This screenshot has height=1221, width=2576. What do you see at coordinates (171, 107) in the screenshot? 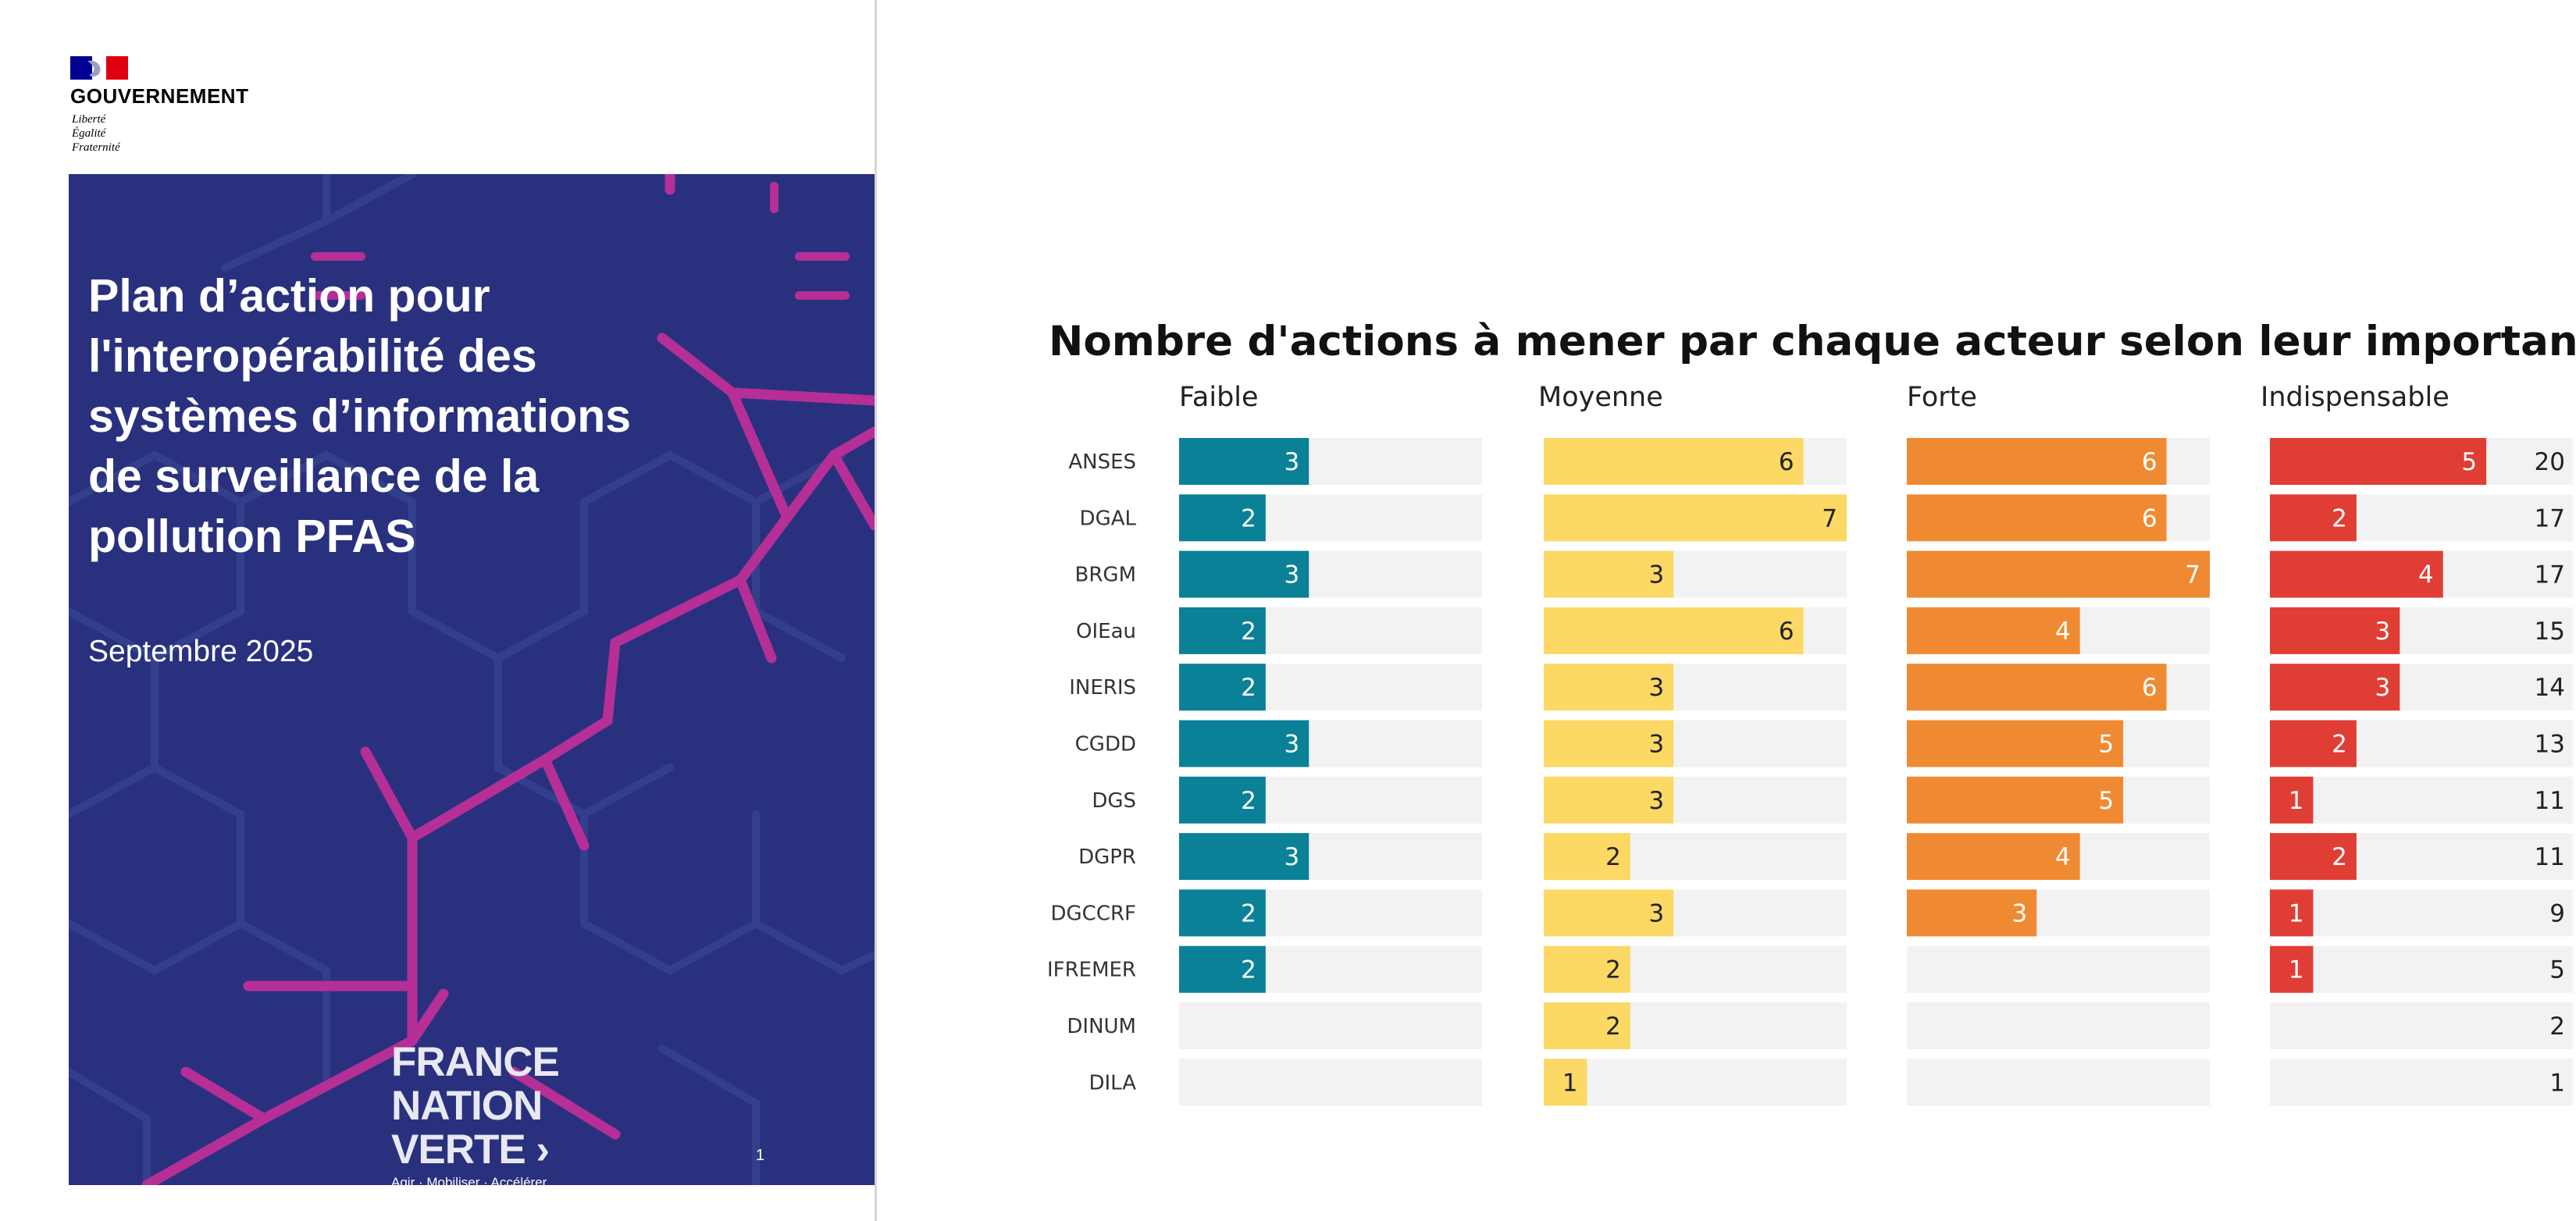
I see `government-logo: GOUVERNEMENT Liberté Égalité Fraternité` at bounding box center [171, 107].